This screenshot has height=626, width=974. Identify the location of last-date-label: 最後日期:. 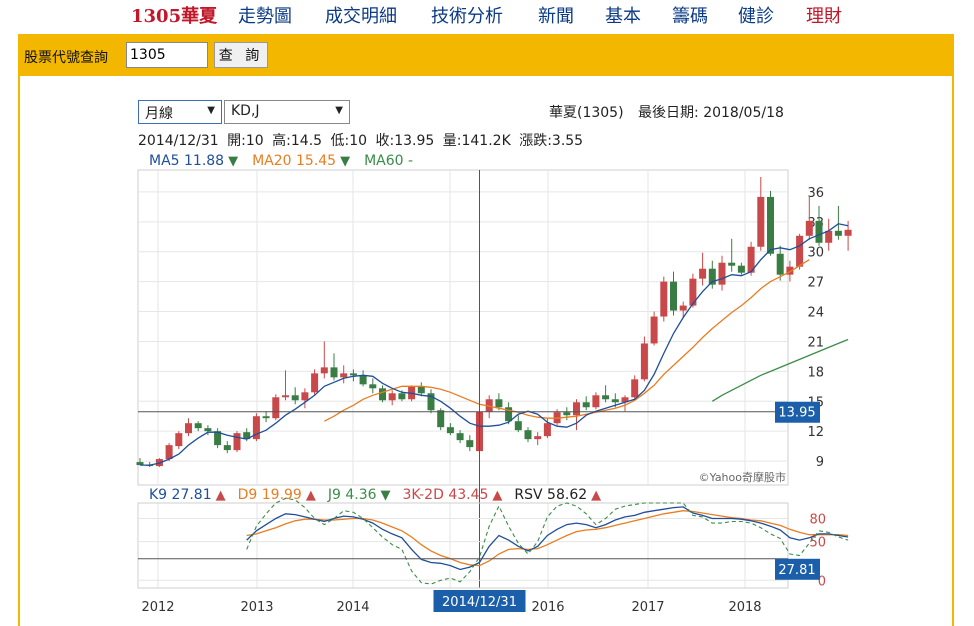
(668, 113).